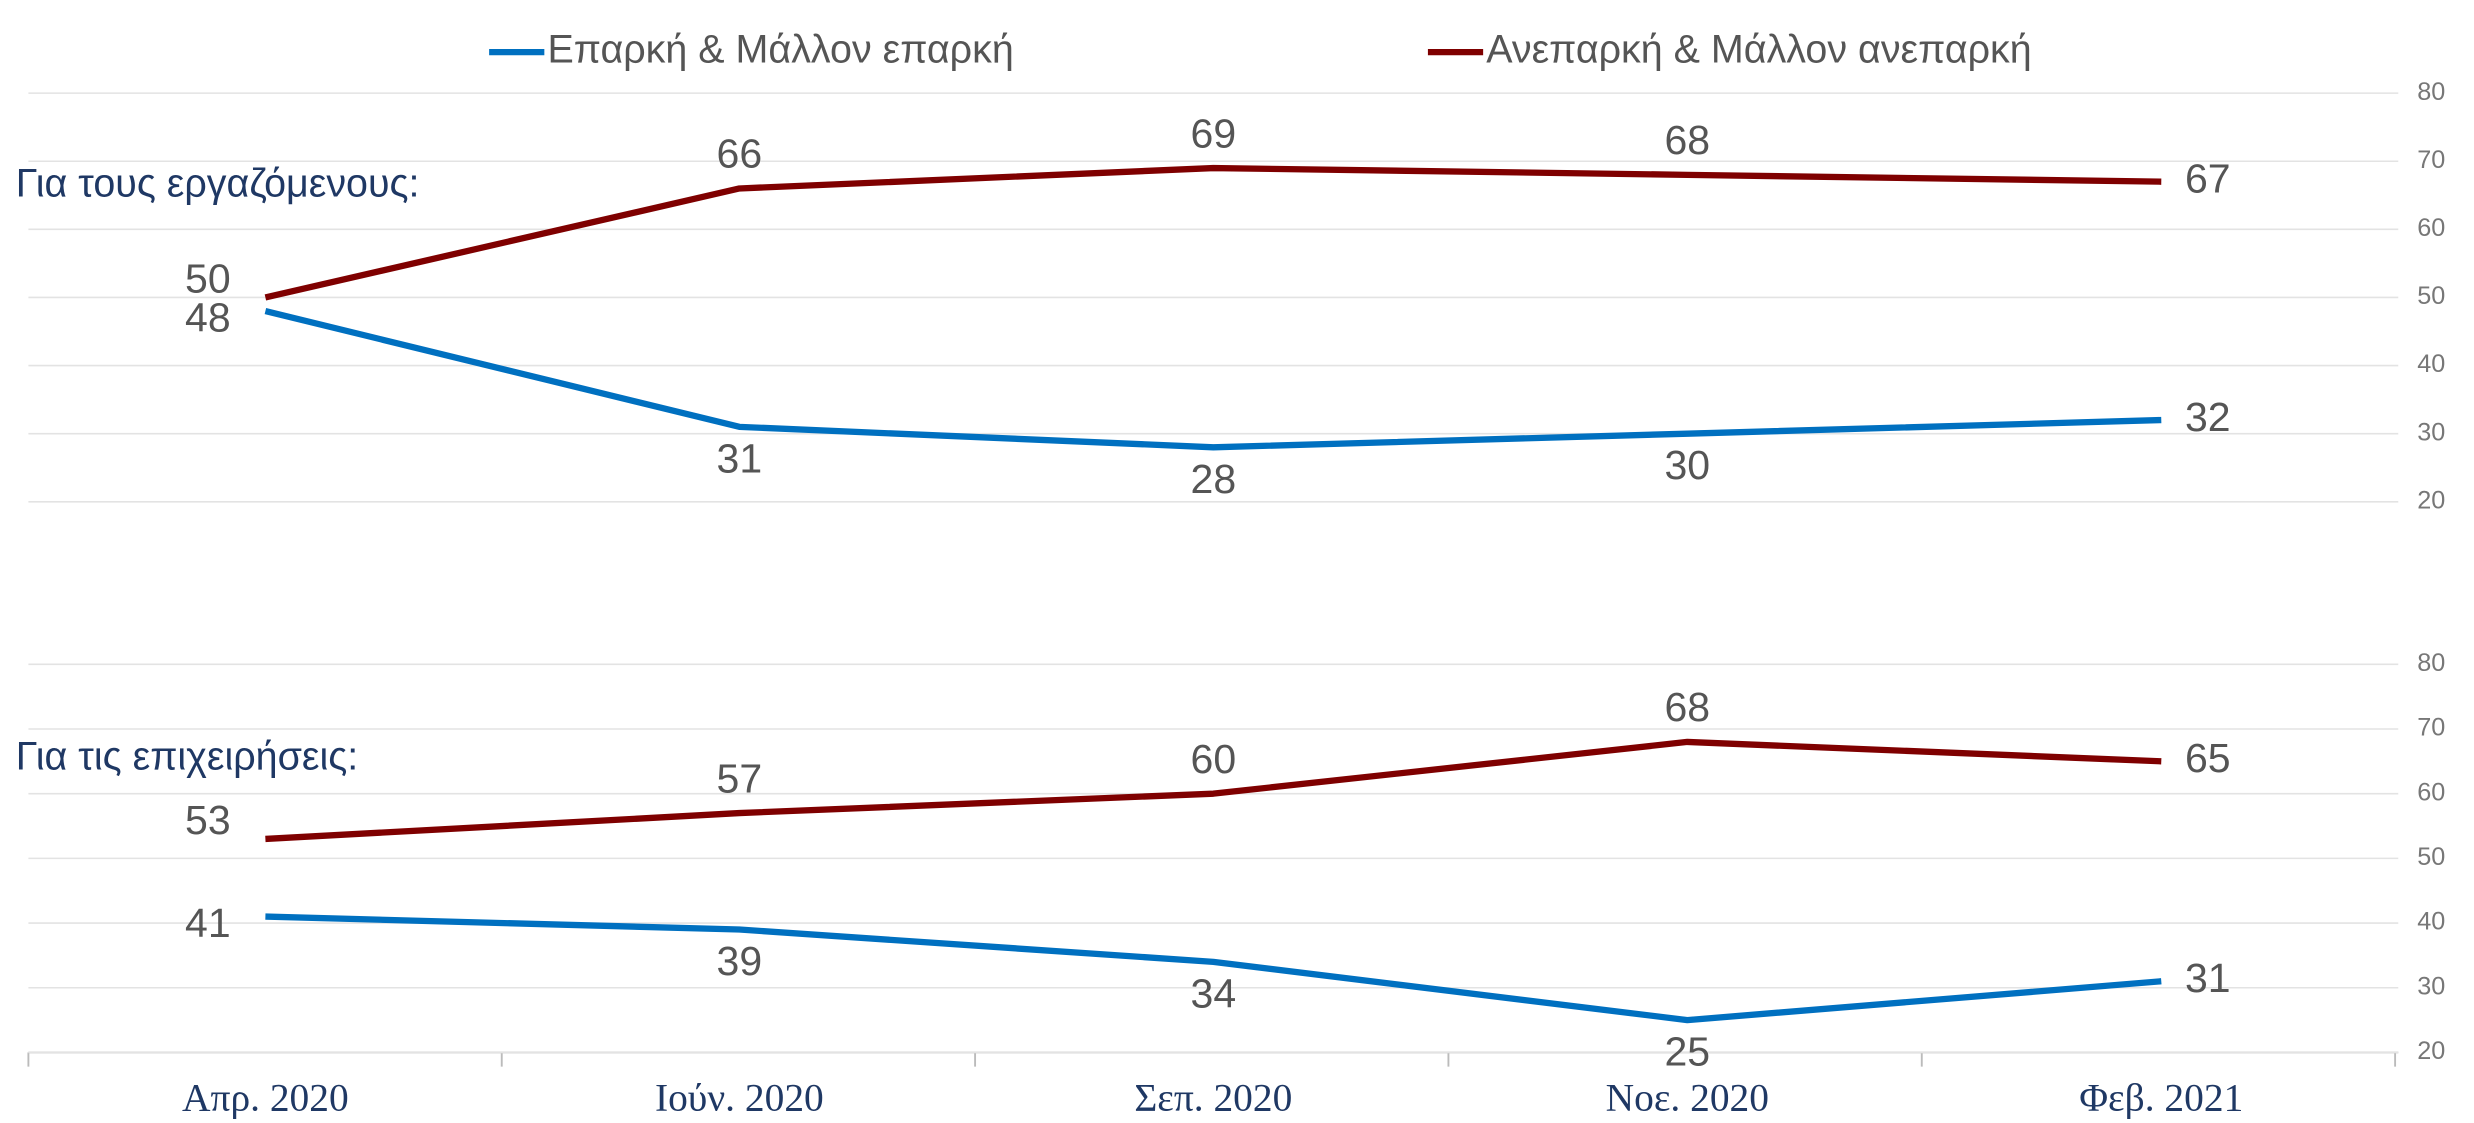  Describe the element at coordinates (265, 1097) in the screenshot. I see `x-tick-label: Απρ. 2020` at that location.